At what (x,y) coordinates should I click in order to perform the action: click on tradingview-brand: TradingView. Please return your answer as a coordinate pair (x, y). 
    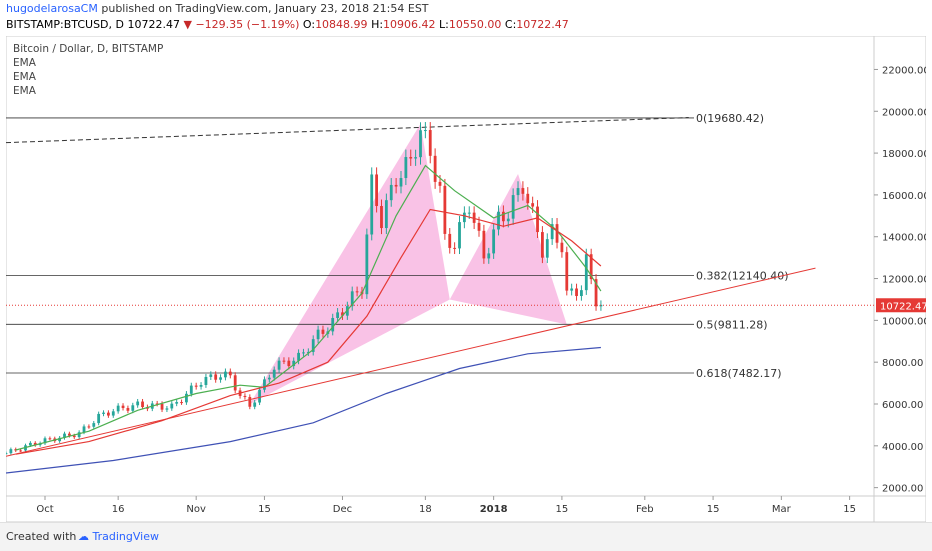
    Looking at the image, I should click on (125, 536).